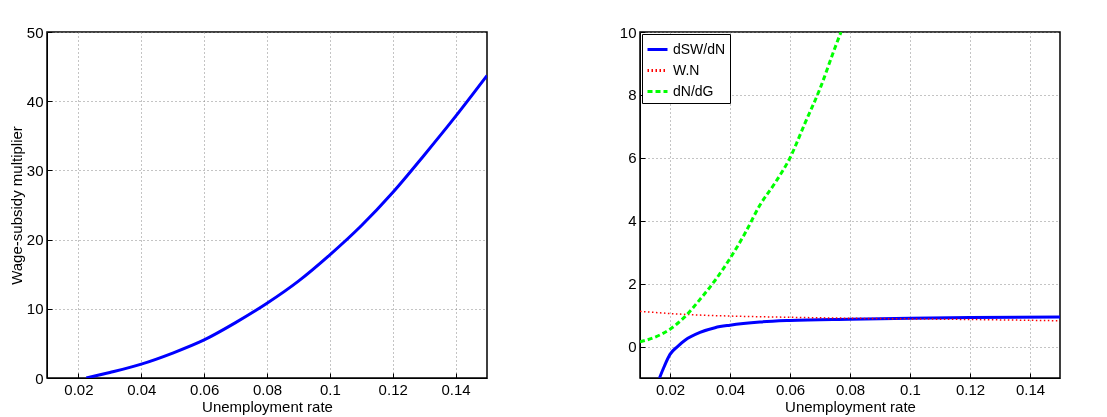 This screenshot has height=417, width=1107. Describe the element at coordinates (699, 48) in the screenshot. I see `legend-label: dSW/dN` at that location.